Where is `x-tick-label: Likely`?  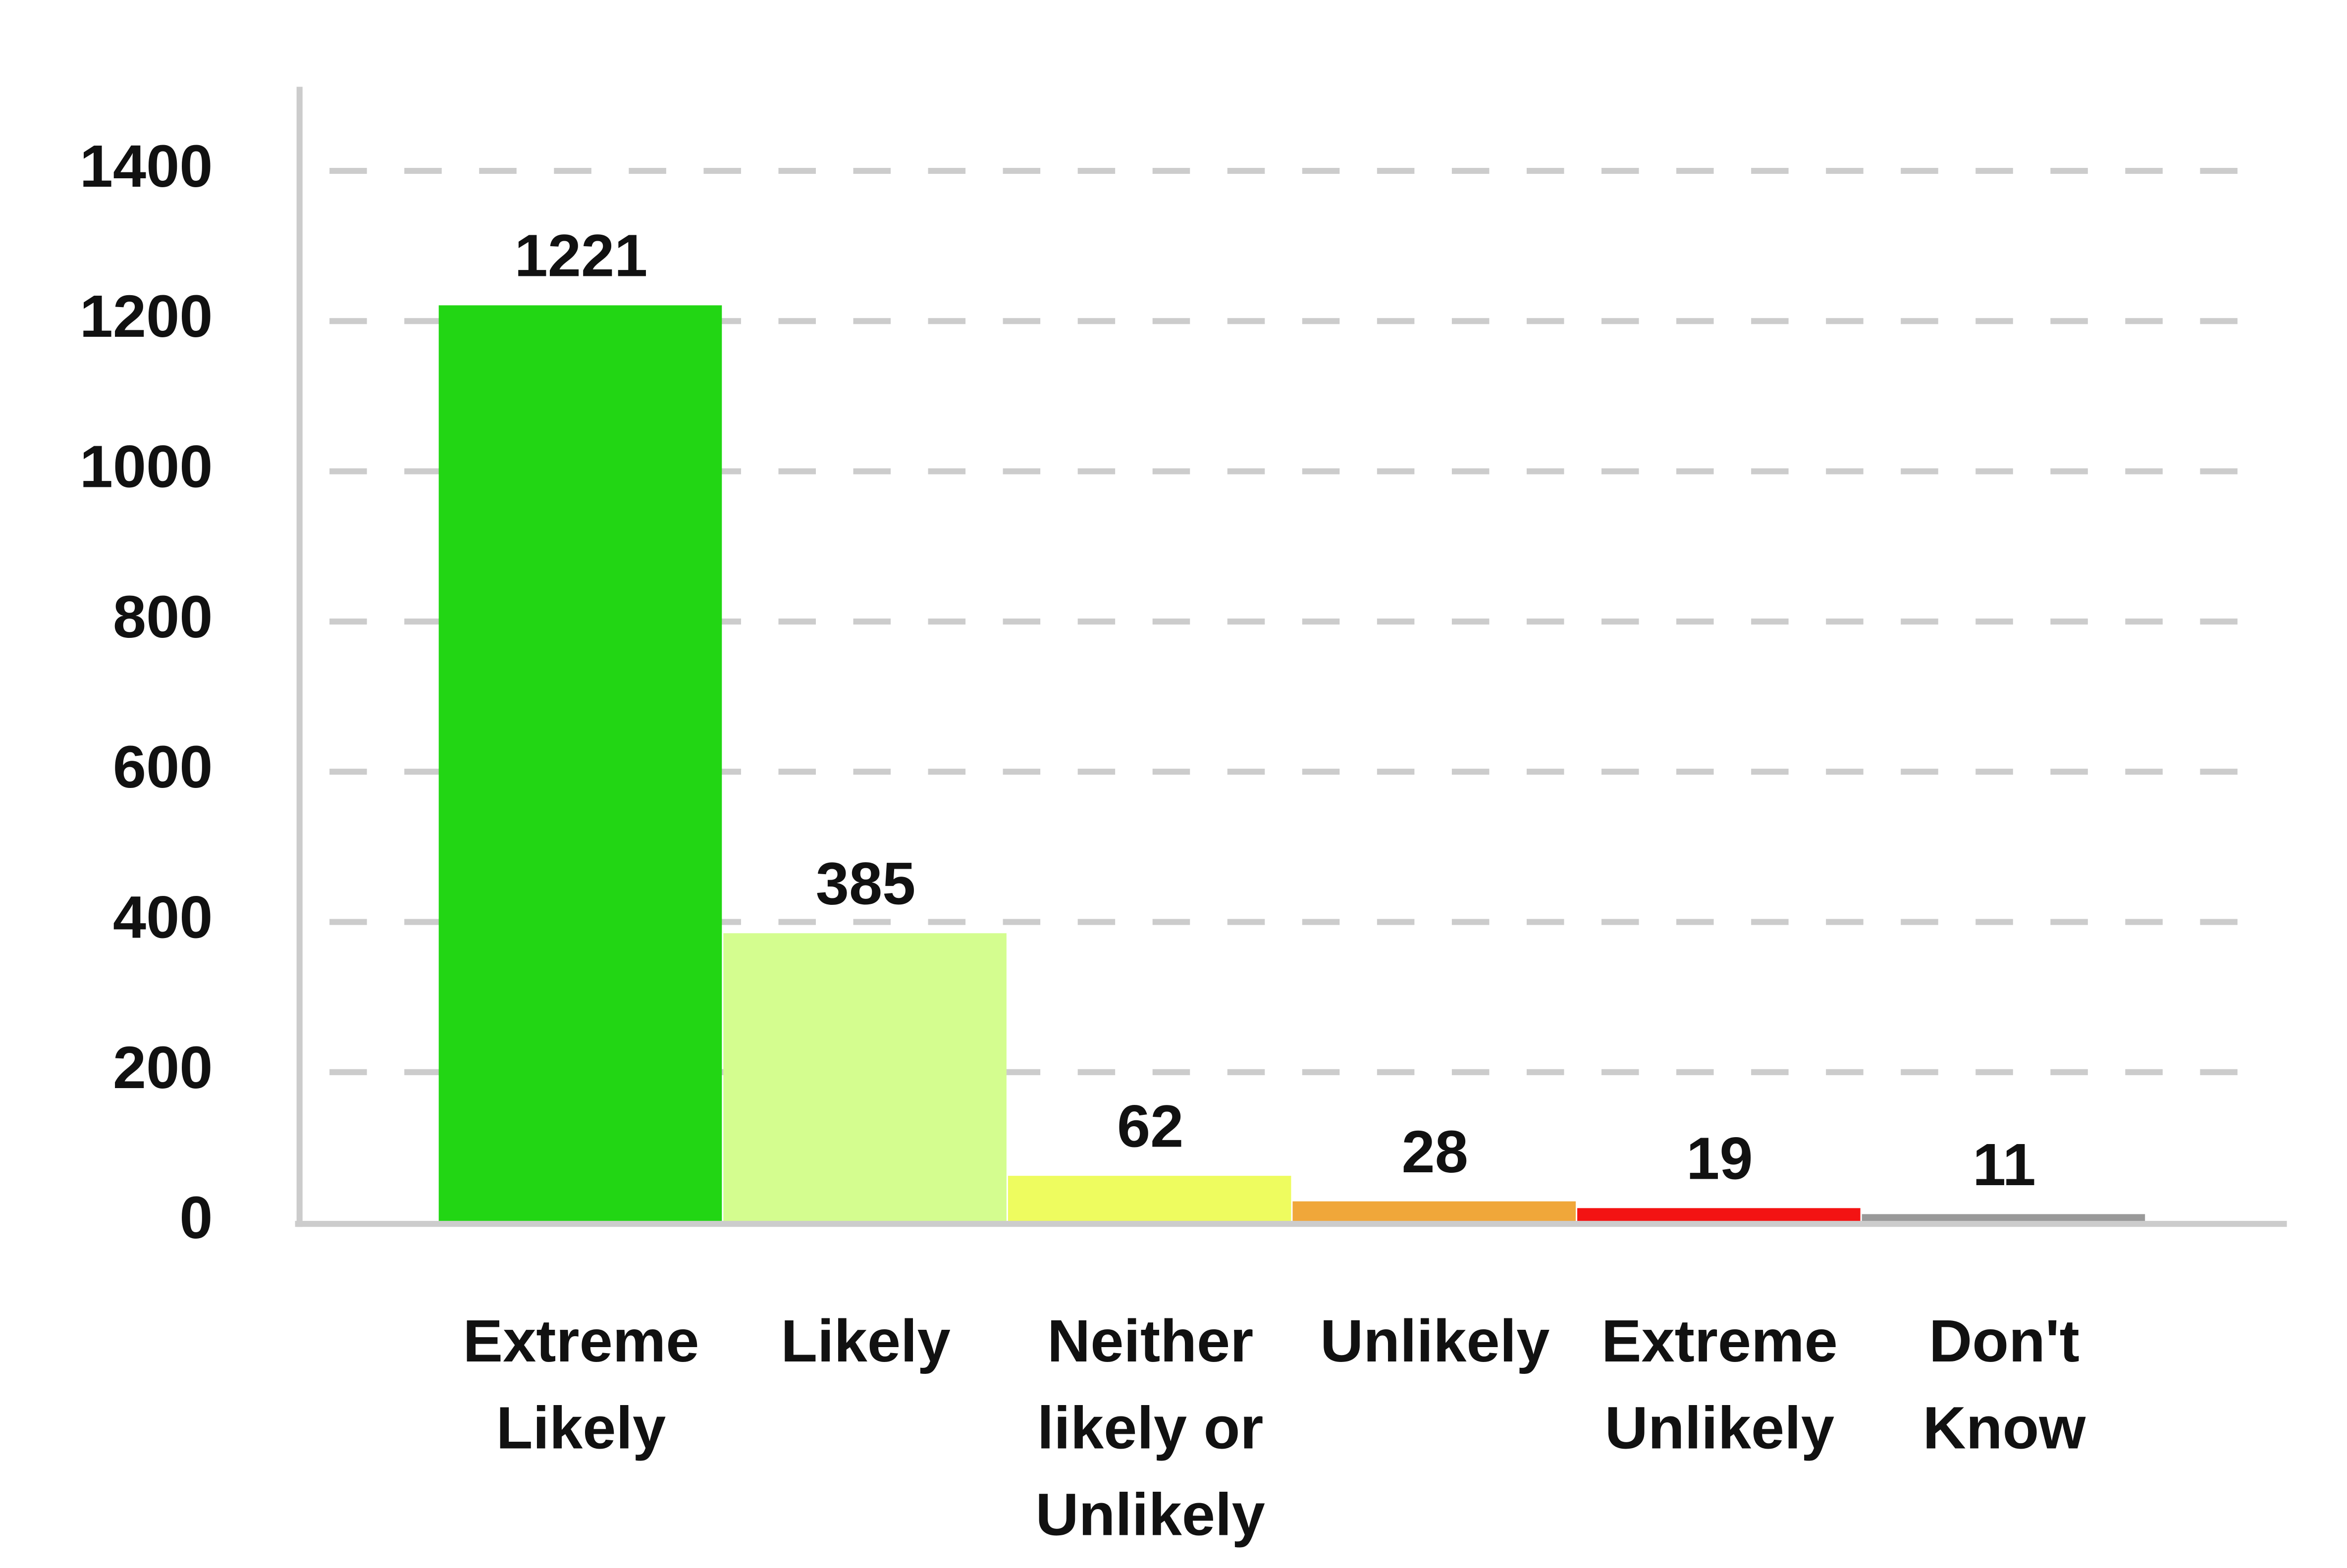 x-tick-label: Likely is located at coordinates (866, 1342).